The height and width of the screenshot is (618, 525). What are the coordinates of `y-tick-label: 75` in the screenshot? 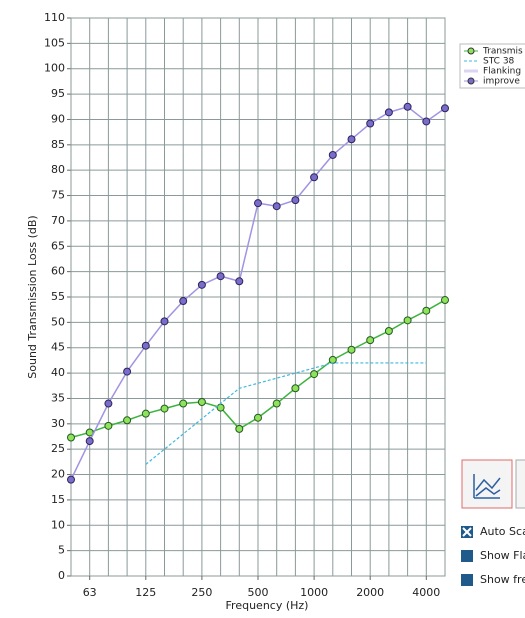 It's located at (58, 195).